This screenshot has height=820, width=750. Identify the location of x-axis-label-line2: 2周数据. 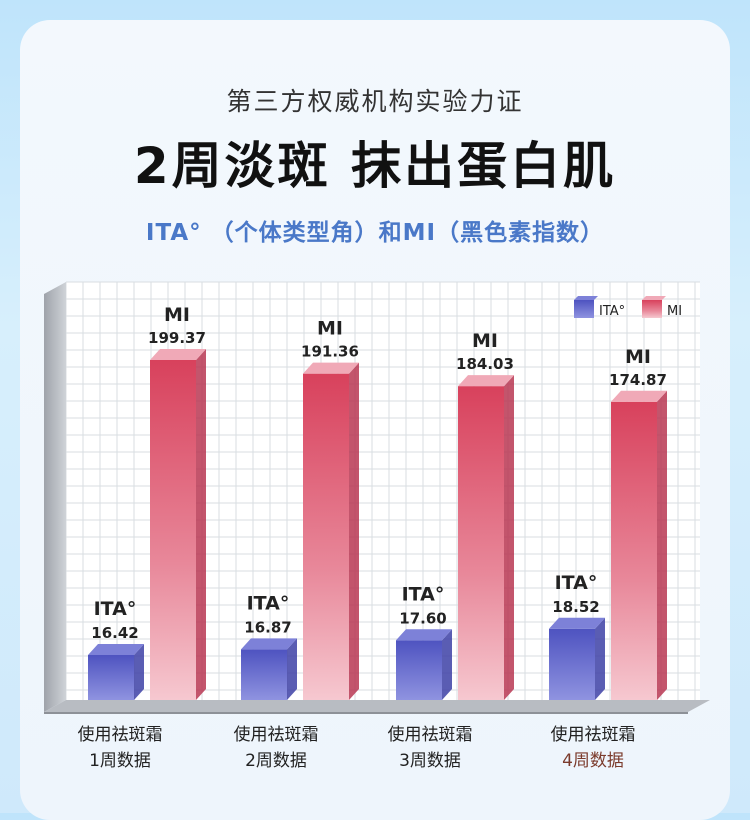
(276, 761).